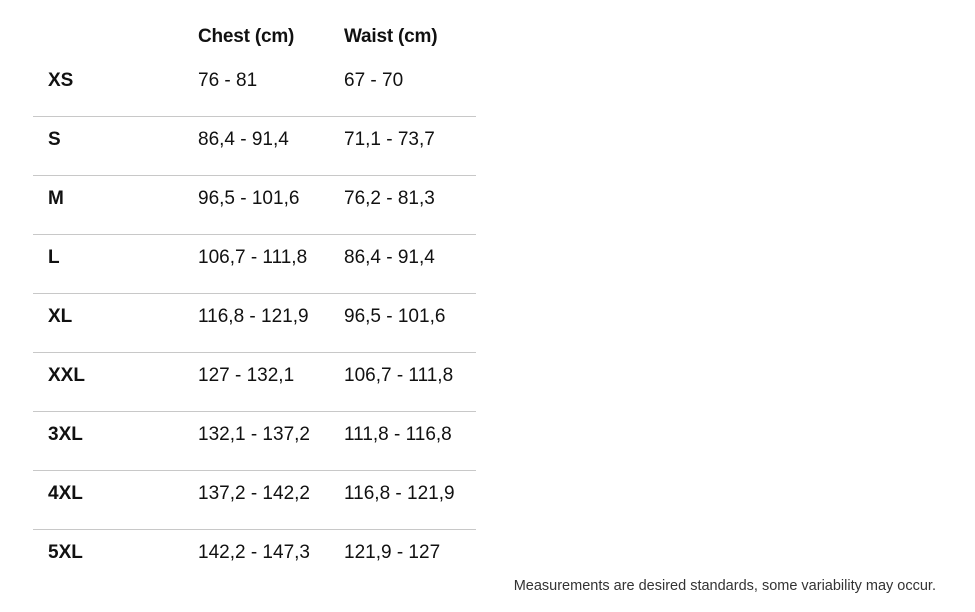 This screenshot has width=975, height=612. I want to click on waist-value: 67 - 70, so click(374, 80).